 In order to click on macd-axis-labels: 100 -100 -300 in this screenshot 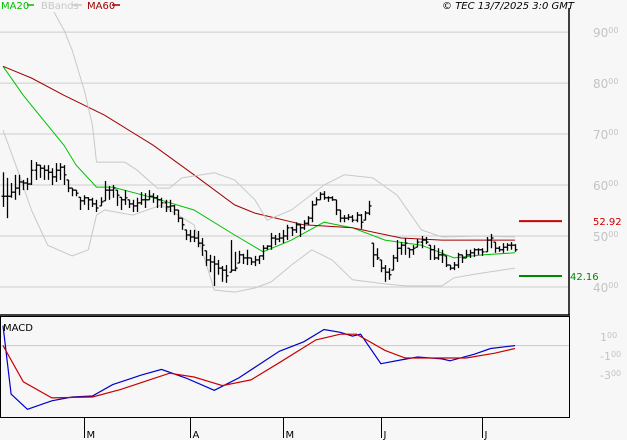, I will do `click(610, 356)`.